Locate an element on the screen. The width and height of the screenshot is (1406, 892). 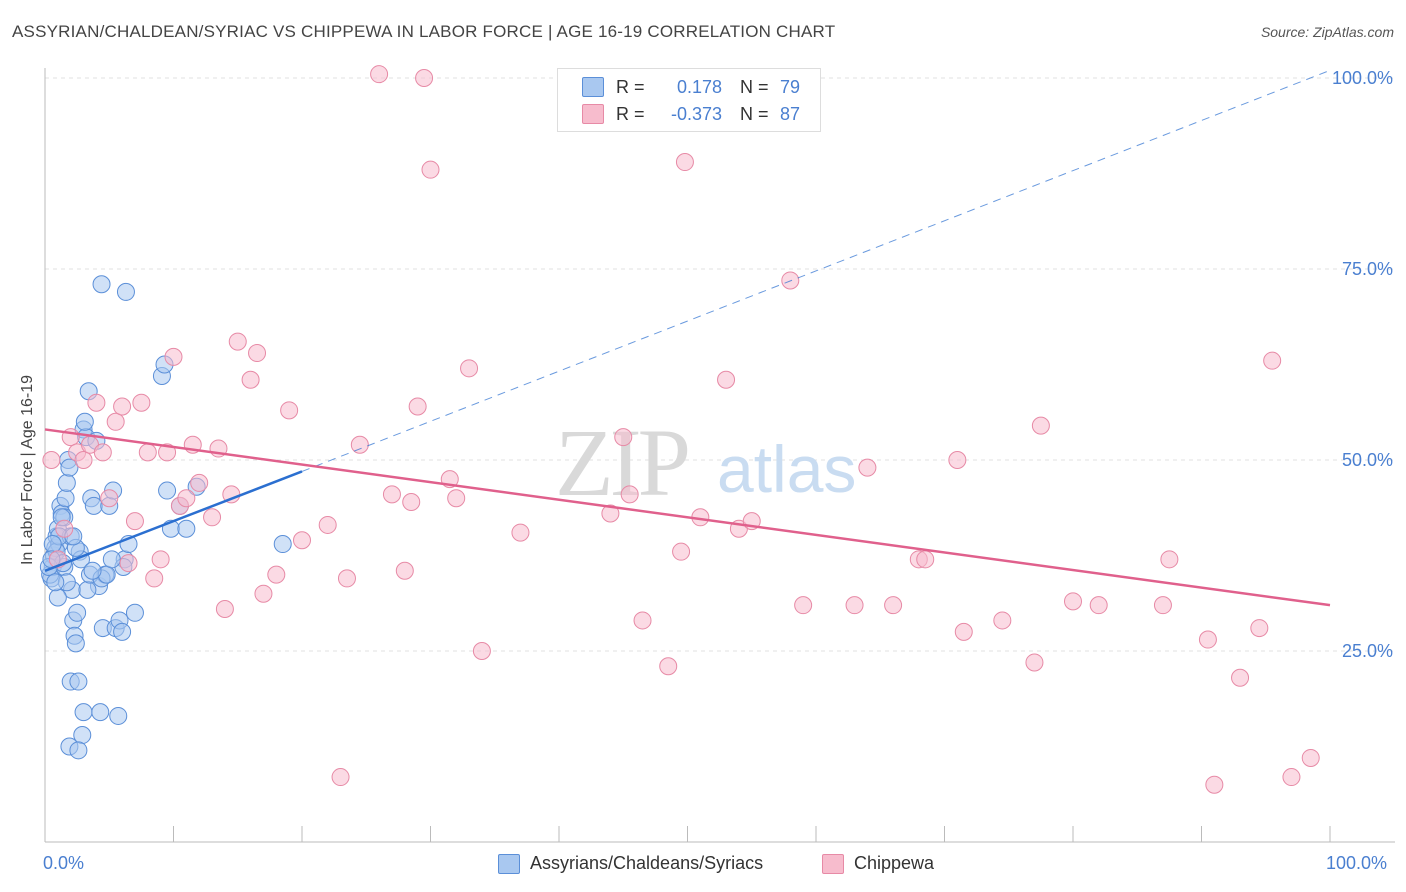
y-tick-label: 50.0% is located at coordinates (1367, 460).